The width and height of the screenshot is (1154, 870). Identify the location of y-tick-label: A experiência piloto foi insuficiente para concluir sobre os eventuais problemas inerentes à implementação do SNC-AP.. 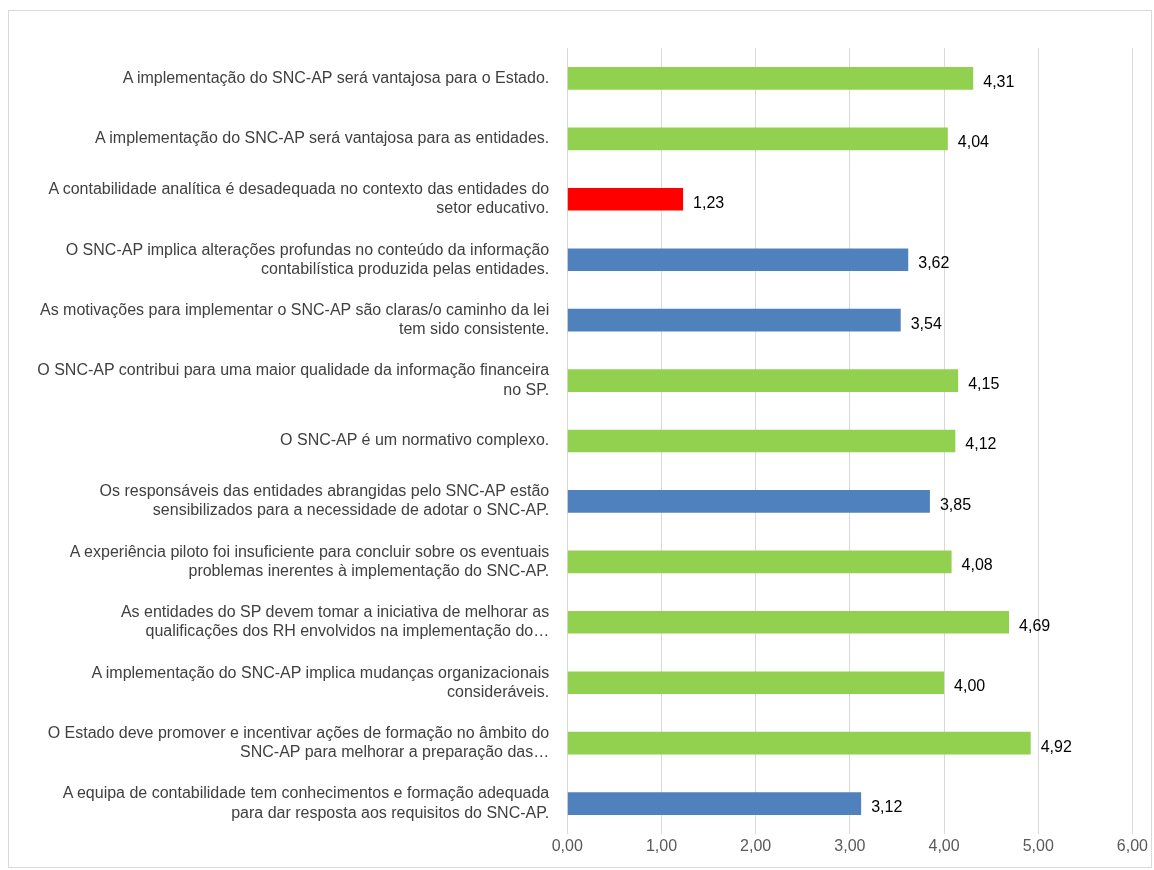
(309, 560).